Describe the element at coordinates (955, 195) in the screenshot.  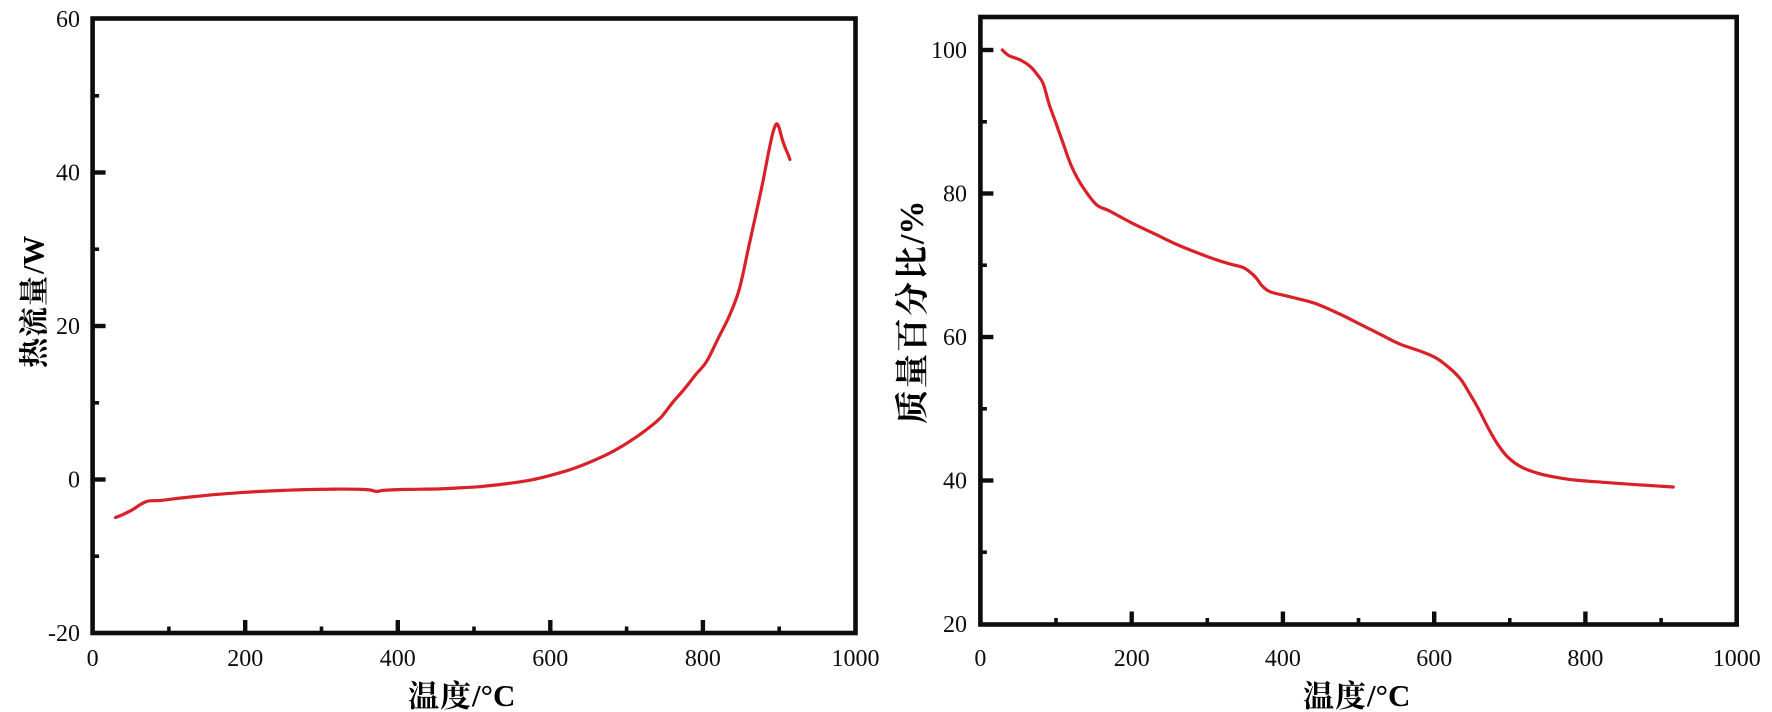
I see `svg-text: 80` at that location.